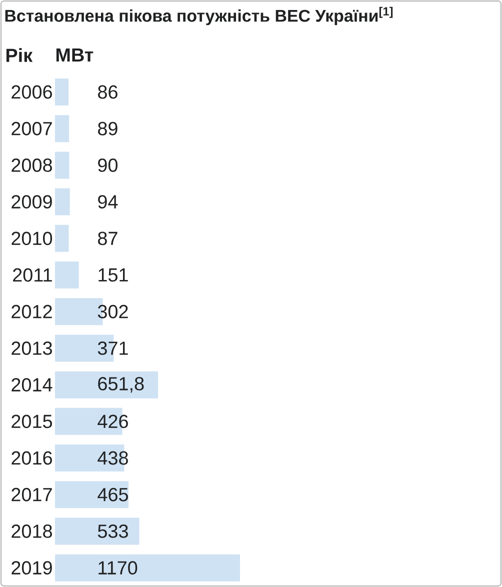 This screenshot has height=587, width=502. Describe the element at coordinates (108, 92) in the screenshot. I see `data-label: 86` at that location.